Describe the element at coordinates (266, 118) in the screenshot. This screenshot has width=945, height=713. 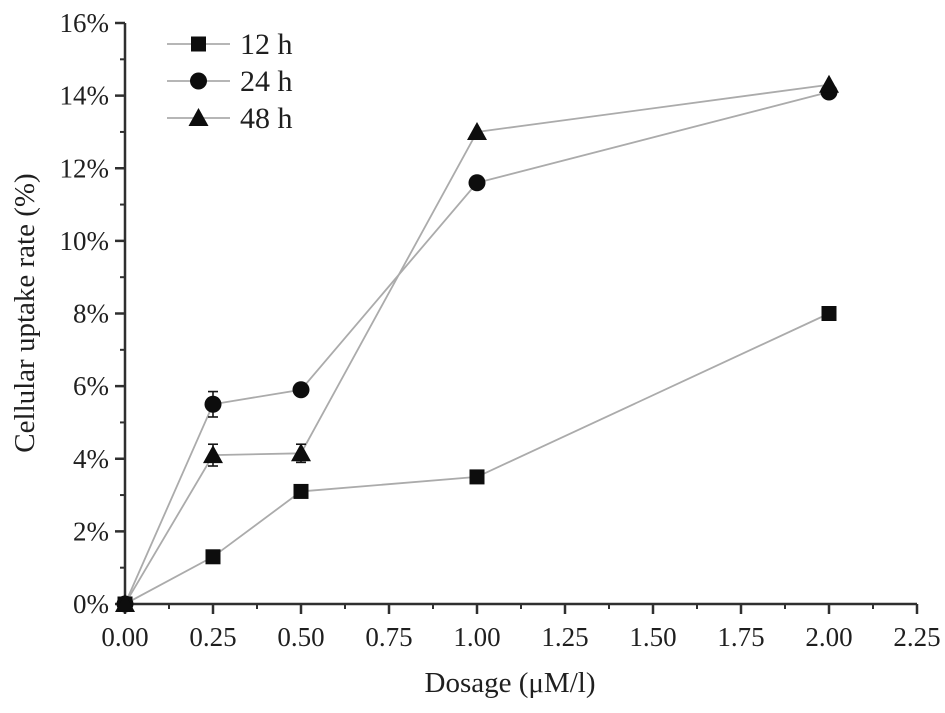
I see `legend-label: 48 h` at that location.